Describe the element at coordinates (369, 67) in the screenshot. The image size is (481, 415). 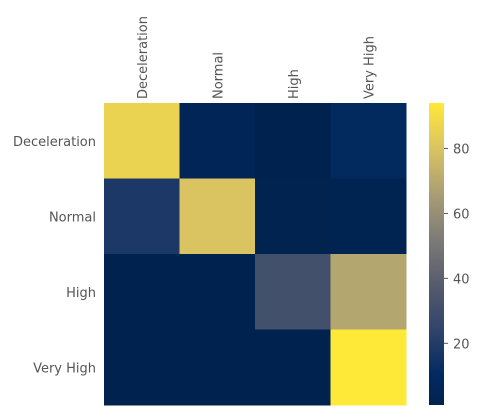
I see `x-tick-label: Very High` at that location.